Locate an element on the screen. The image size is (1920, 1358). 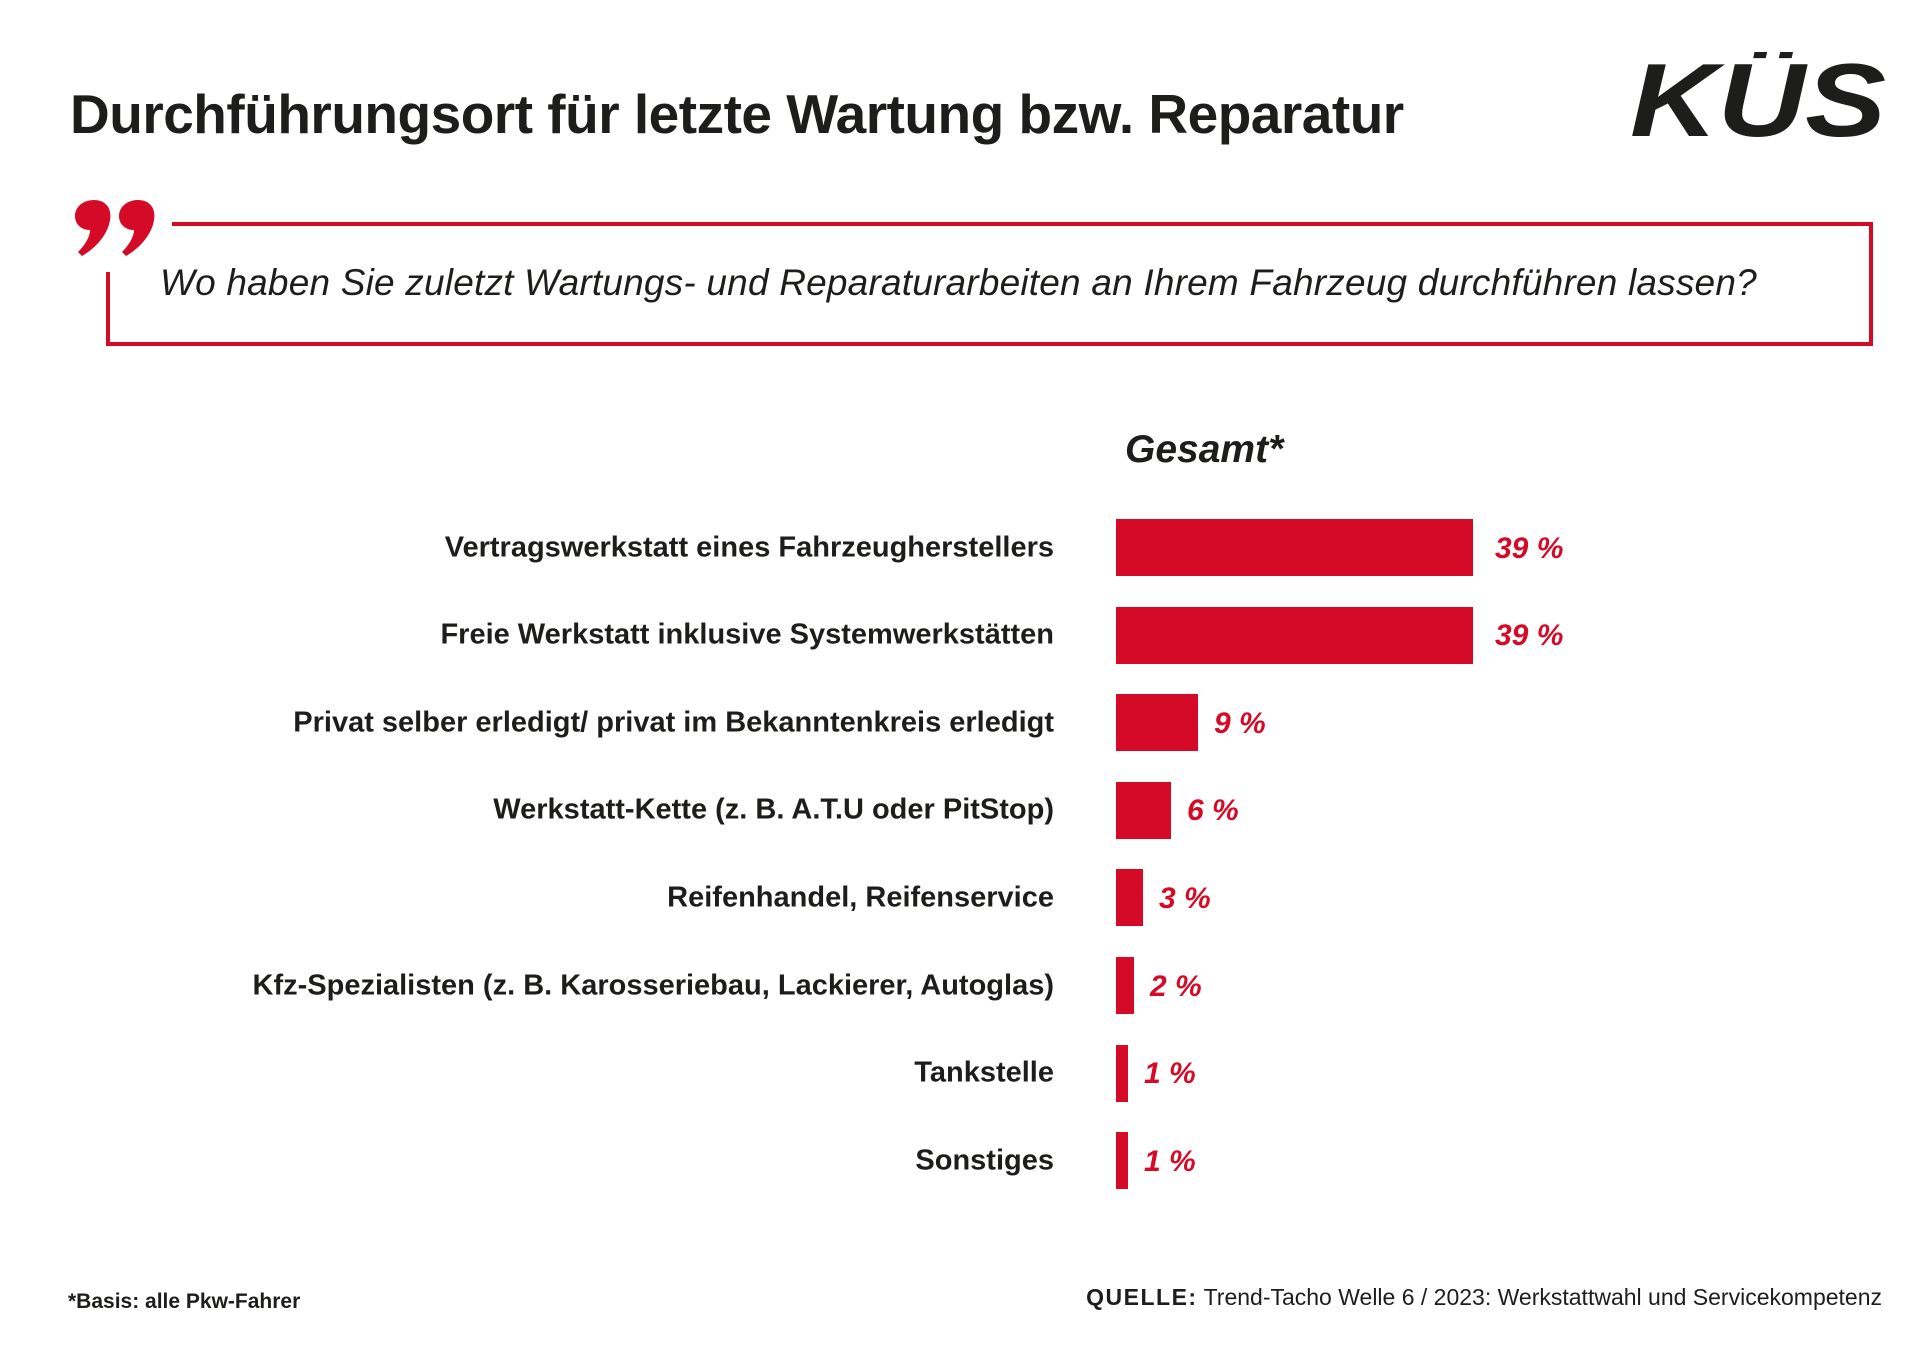
kues-logo: KÜS is located at coordinates (1758, 98).